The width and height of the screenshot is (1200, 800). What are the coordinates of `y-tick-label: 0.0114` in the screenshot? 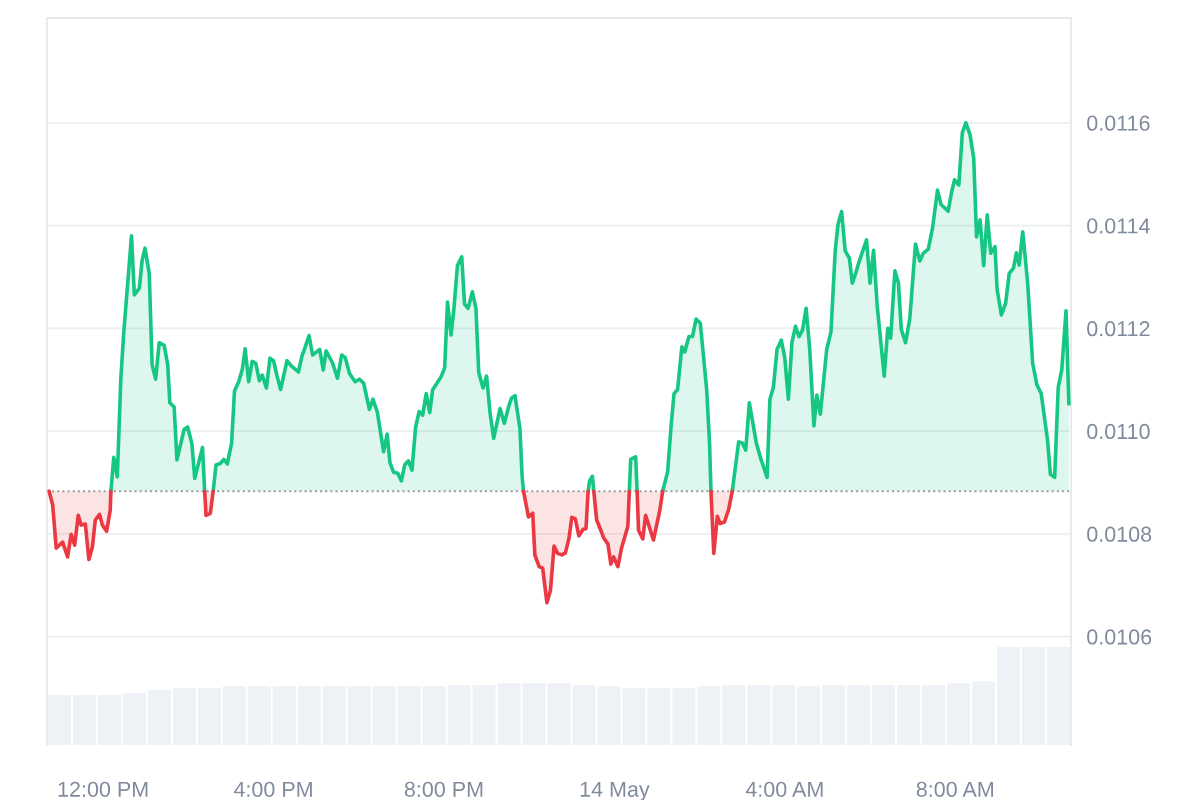 It's located at (1118, 226).